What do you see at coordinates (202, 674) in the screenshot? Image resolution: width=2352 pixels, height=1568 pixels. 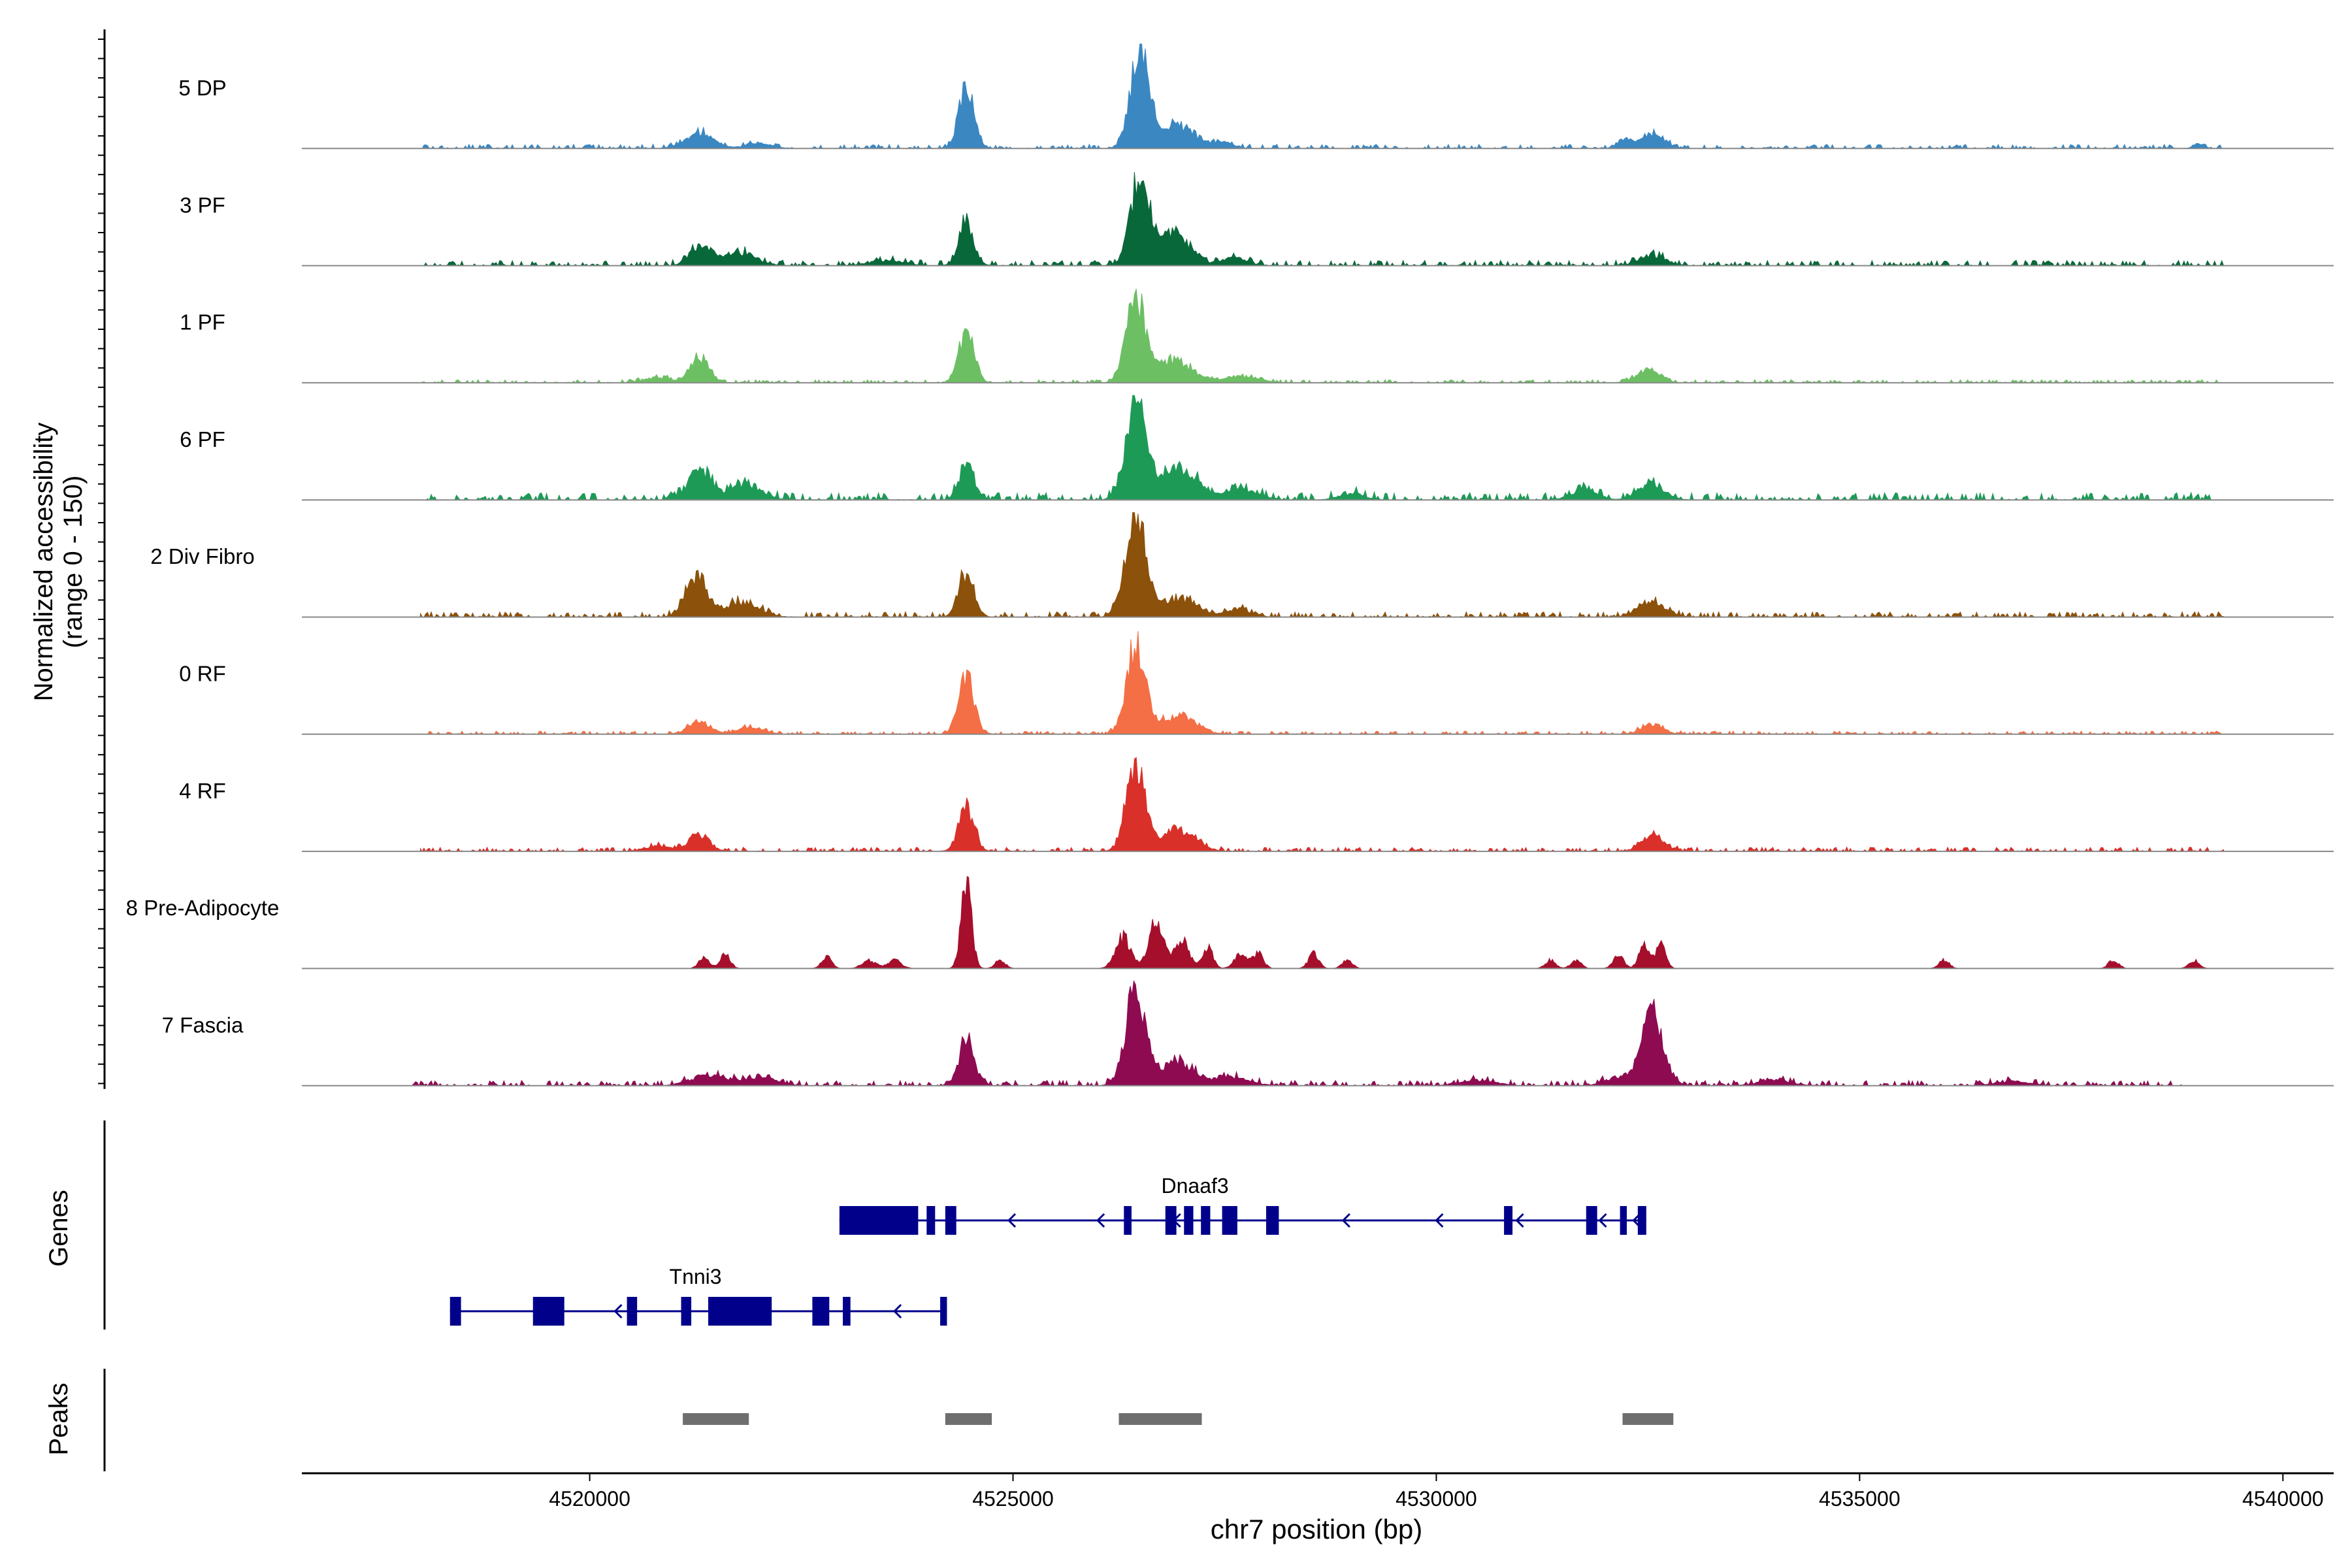 I see `track-label: 0 RF` at bounding box center [202, 674].